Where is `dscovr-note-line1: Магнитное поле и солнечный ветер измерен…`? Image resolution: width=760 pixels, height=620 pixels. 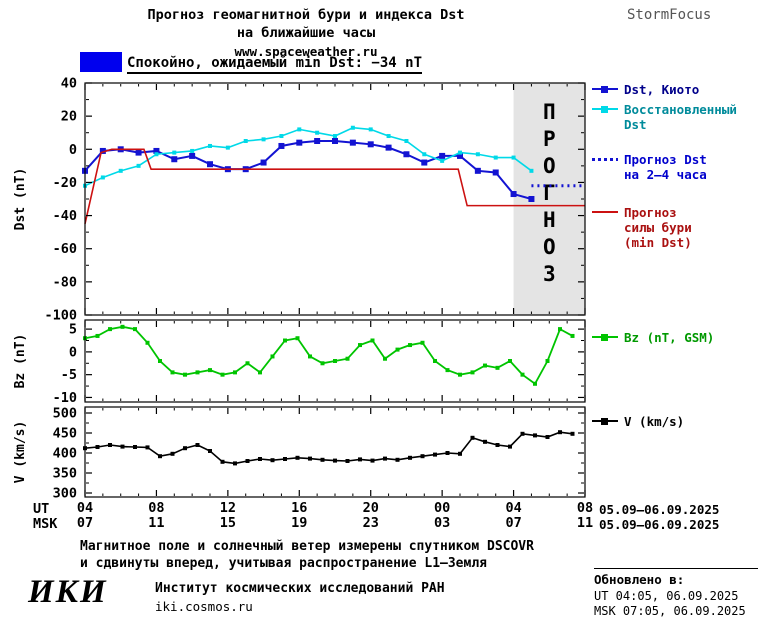 dscovr-note-line1: Магнитное поле и солнечный ветер измерен… is located at coordinates (307, 546).